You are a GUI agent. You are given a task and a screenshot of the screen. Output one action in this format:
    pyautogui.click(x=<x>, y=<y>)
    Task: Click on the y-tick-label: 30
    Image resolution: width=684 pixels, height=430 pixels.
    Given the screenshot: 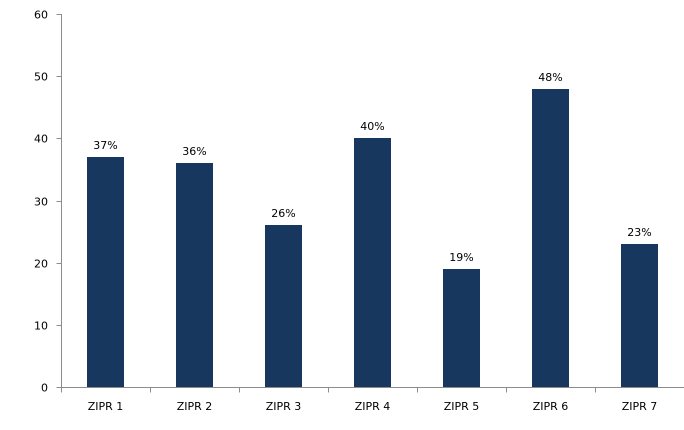 What is the action you would take?
    pyautogui.click(x=41, y=202)
    